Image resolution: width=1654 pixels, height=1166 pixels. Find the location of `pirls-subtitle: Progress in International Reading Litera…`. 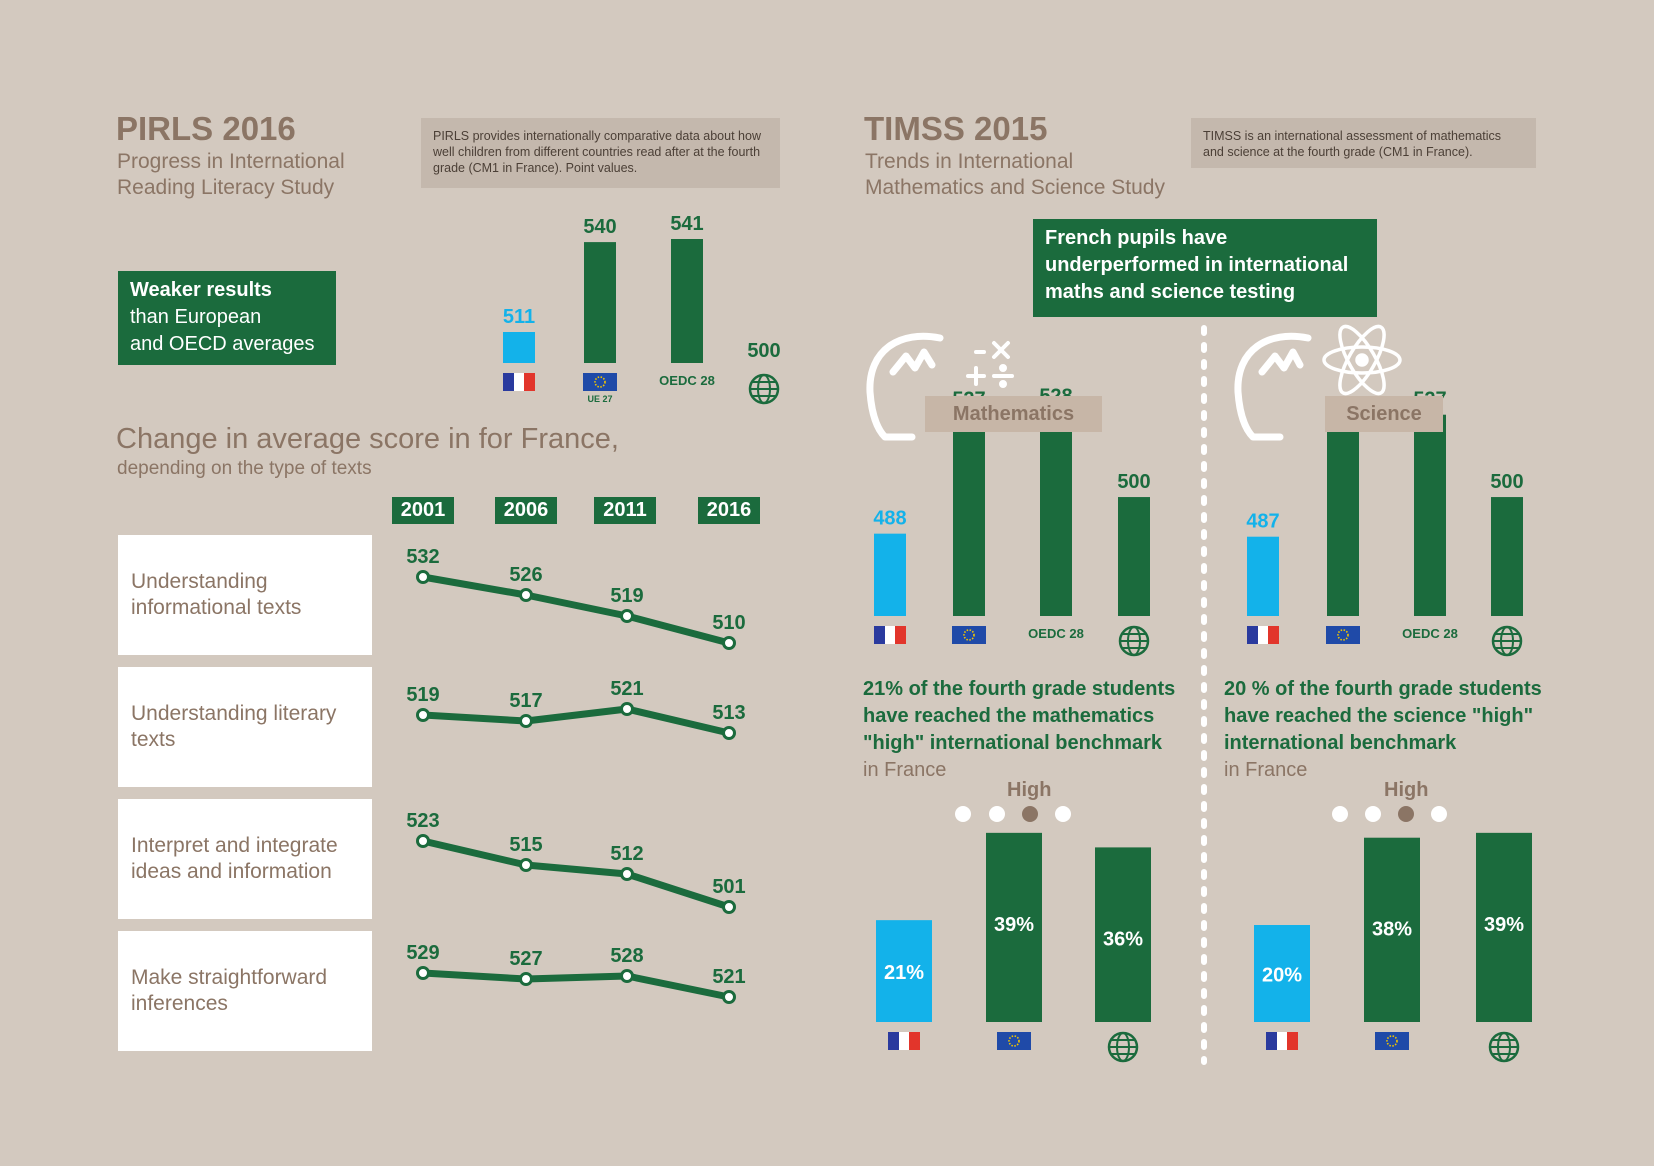

pirls-subtitle: Progress in International Reading Litera… is located at coordinates (231, 174).